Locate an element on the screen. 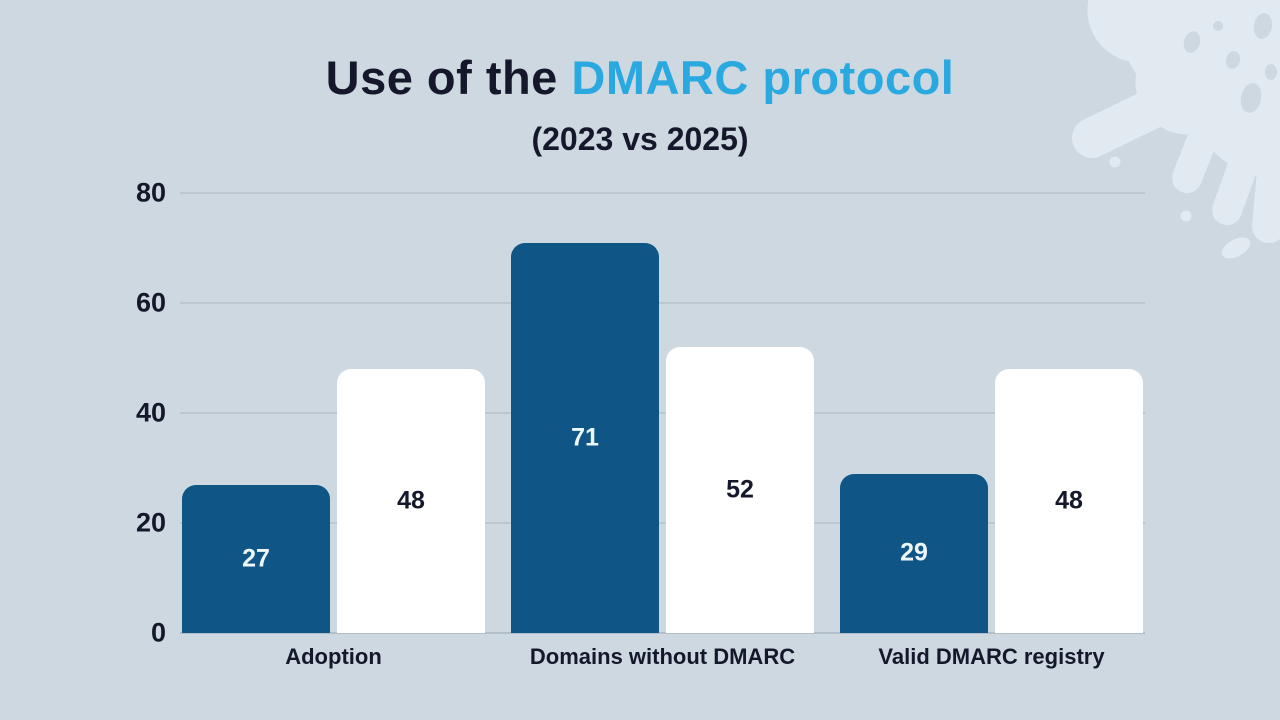  page-title-accent: DMARC protocol is located at coordinates (763, 77).